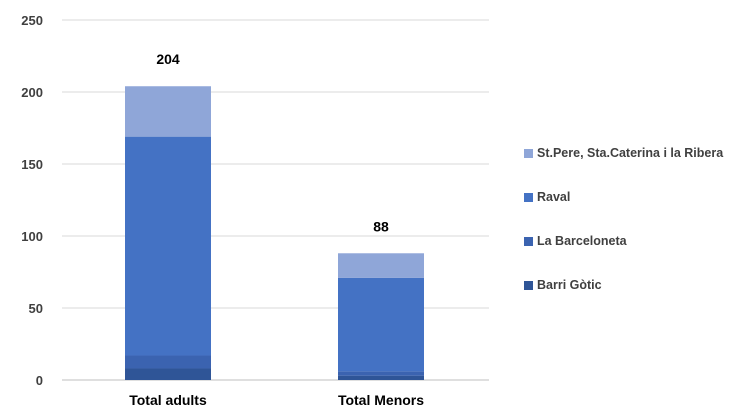 This screenshot has height=411, width=747. I want to click on total-label: 88, so click(381, 226).